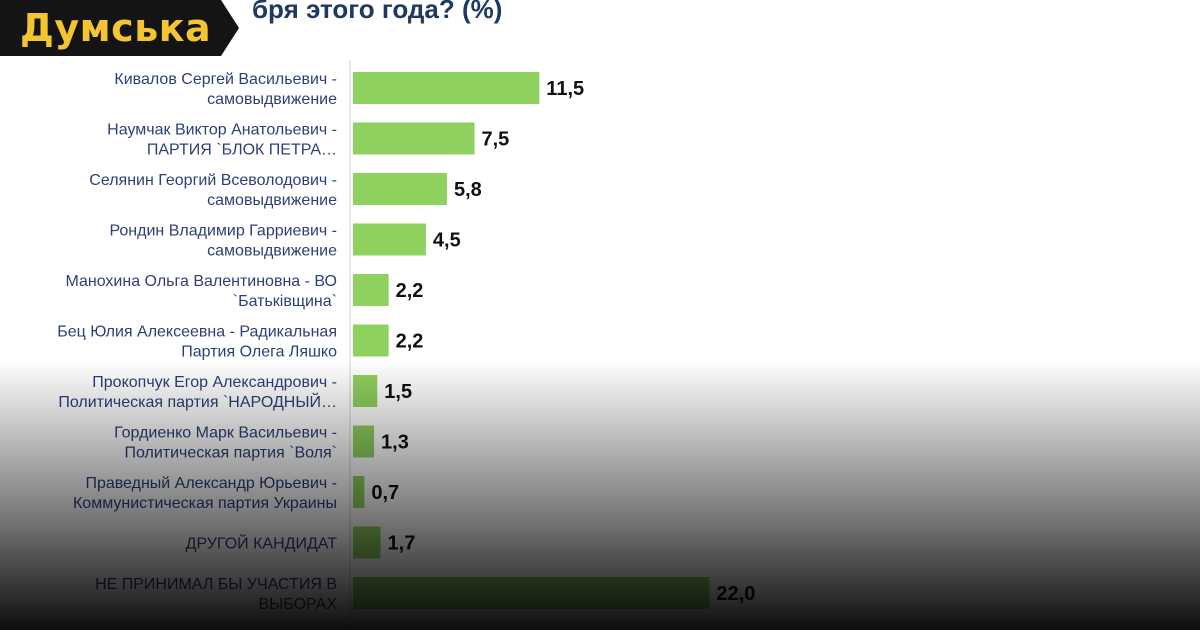 This screenshot has height=630, width=1200. What do you see at coordinates (259, 352) in the screenshot?
I see `category-label-line: Партия Олега Ляшко` at bounding box center [259, 352].